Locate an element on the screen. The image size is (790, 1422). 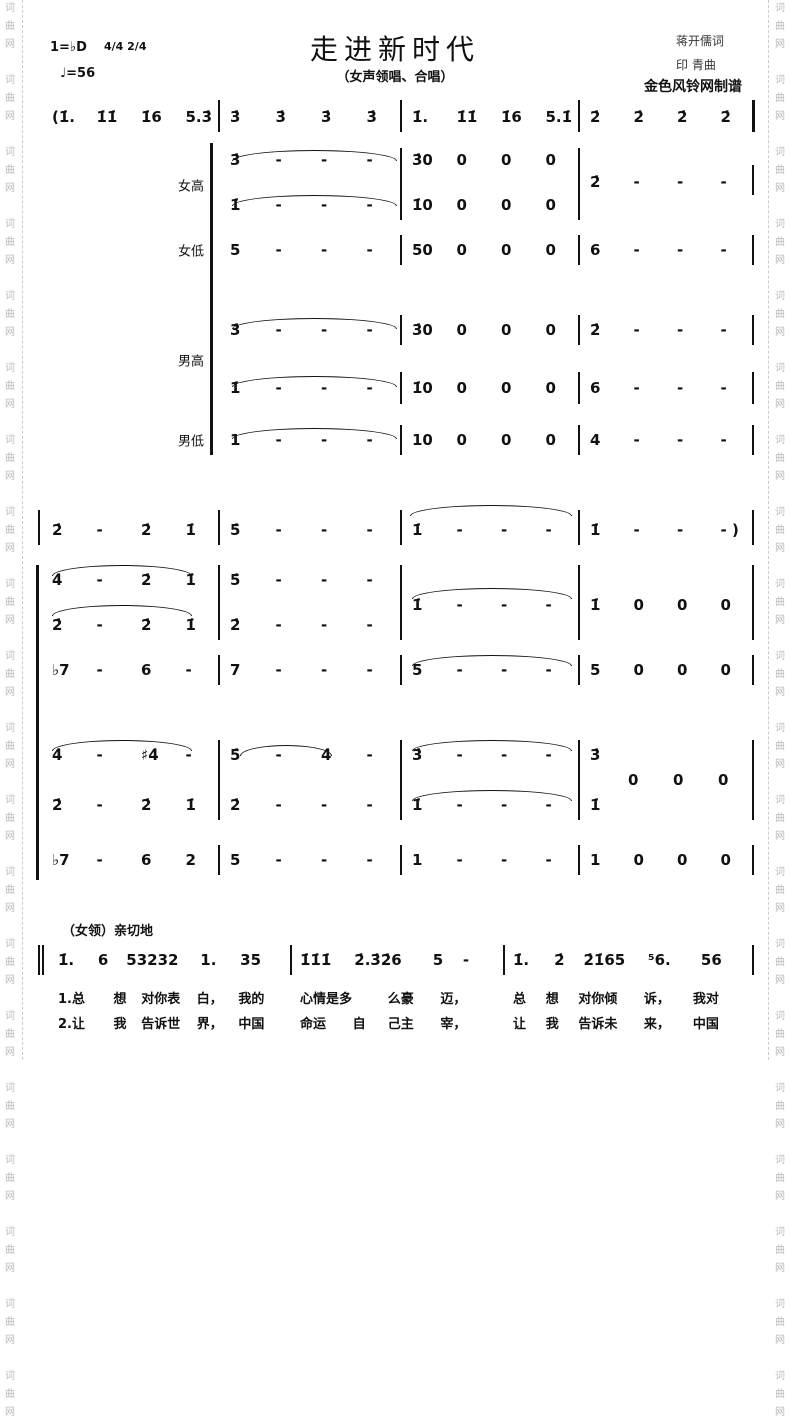
note: 53232 is located at coordinates (152, 960).